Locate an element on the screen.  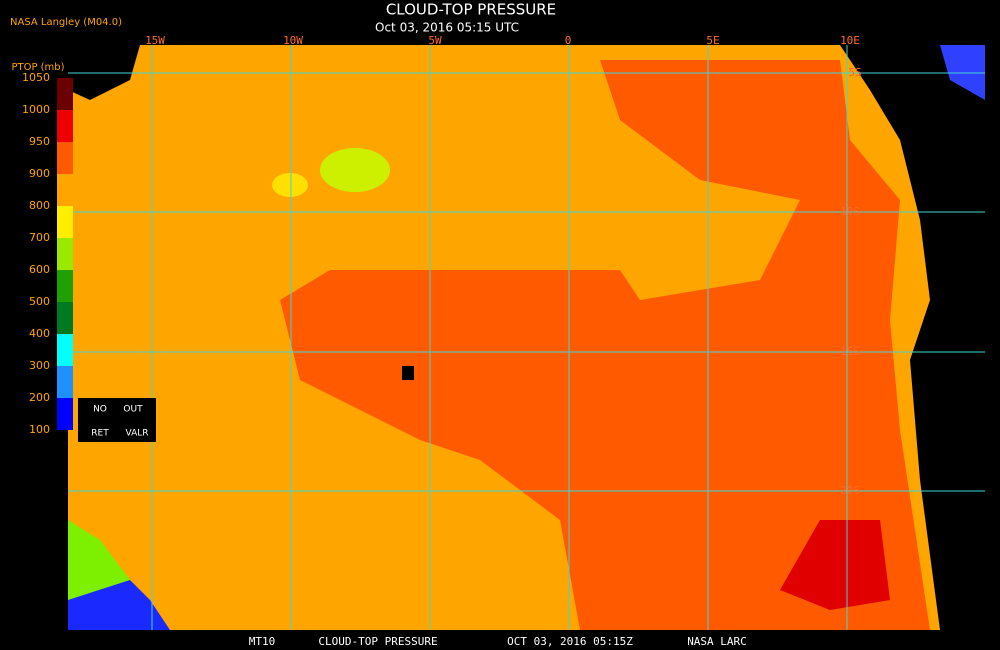
colorbar-label: 500 is located at coordinates (39, 301).